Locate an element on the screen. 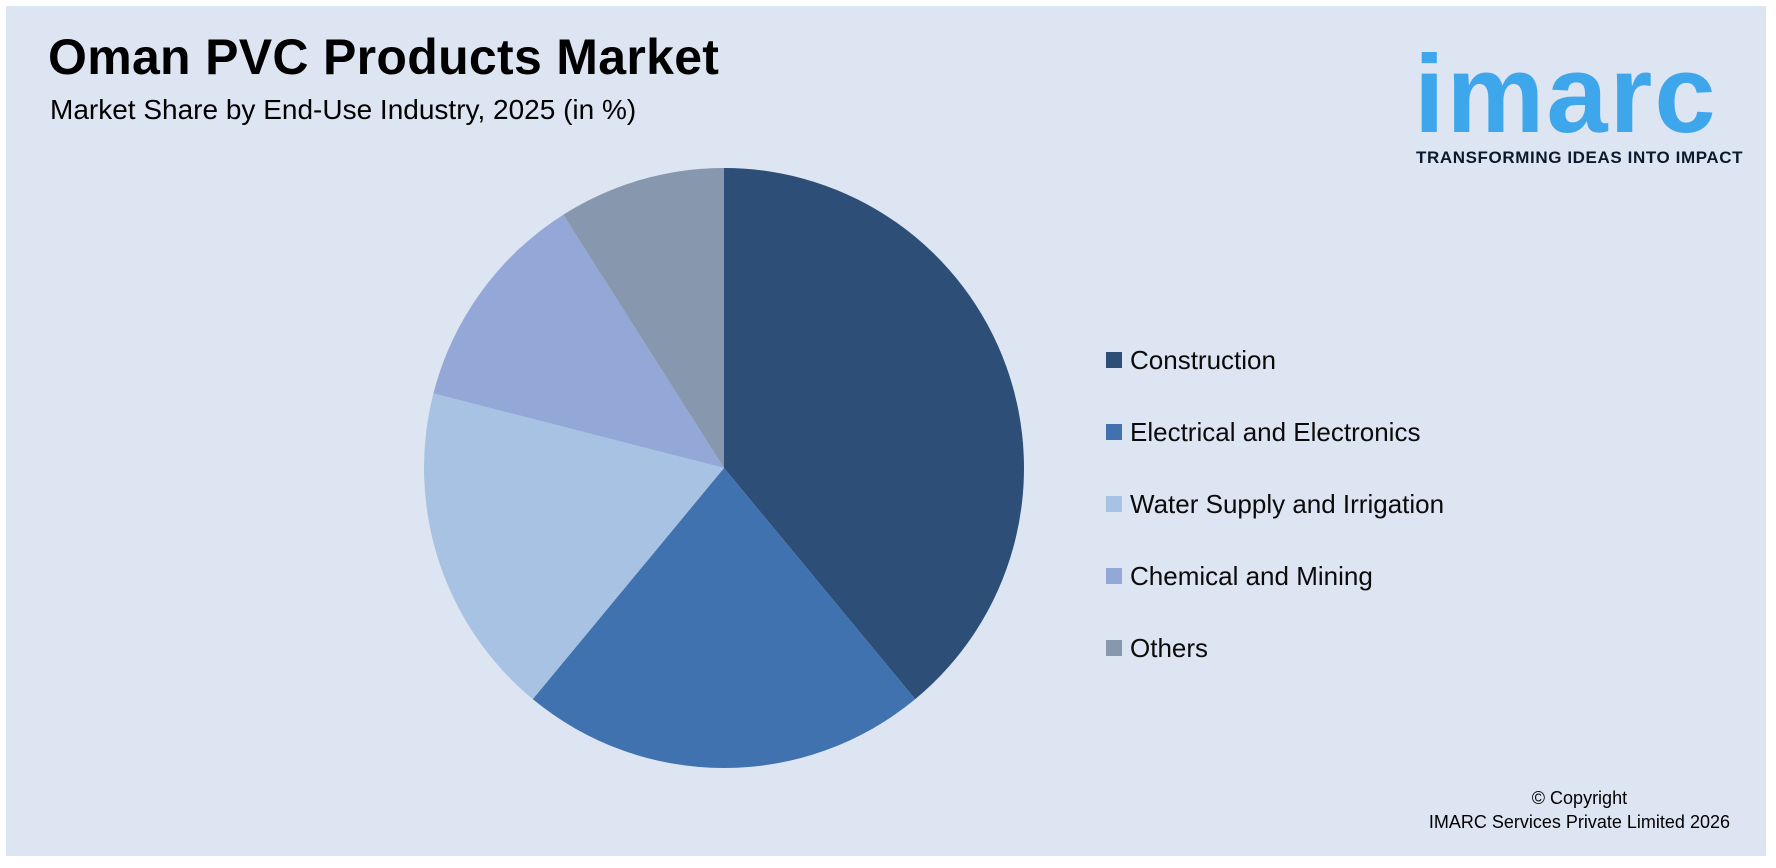  pie-slice-water-supply-and-irrigation is located at coordinates (574, 546).